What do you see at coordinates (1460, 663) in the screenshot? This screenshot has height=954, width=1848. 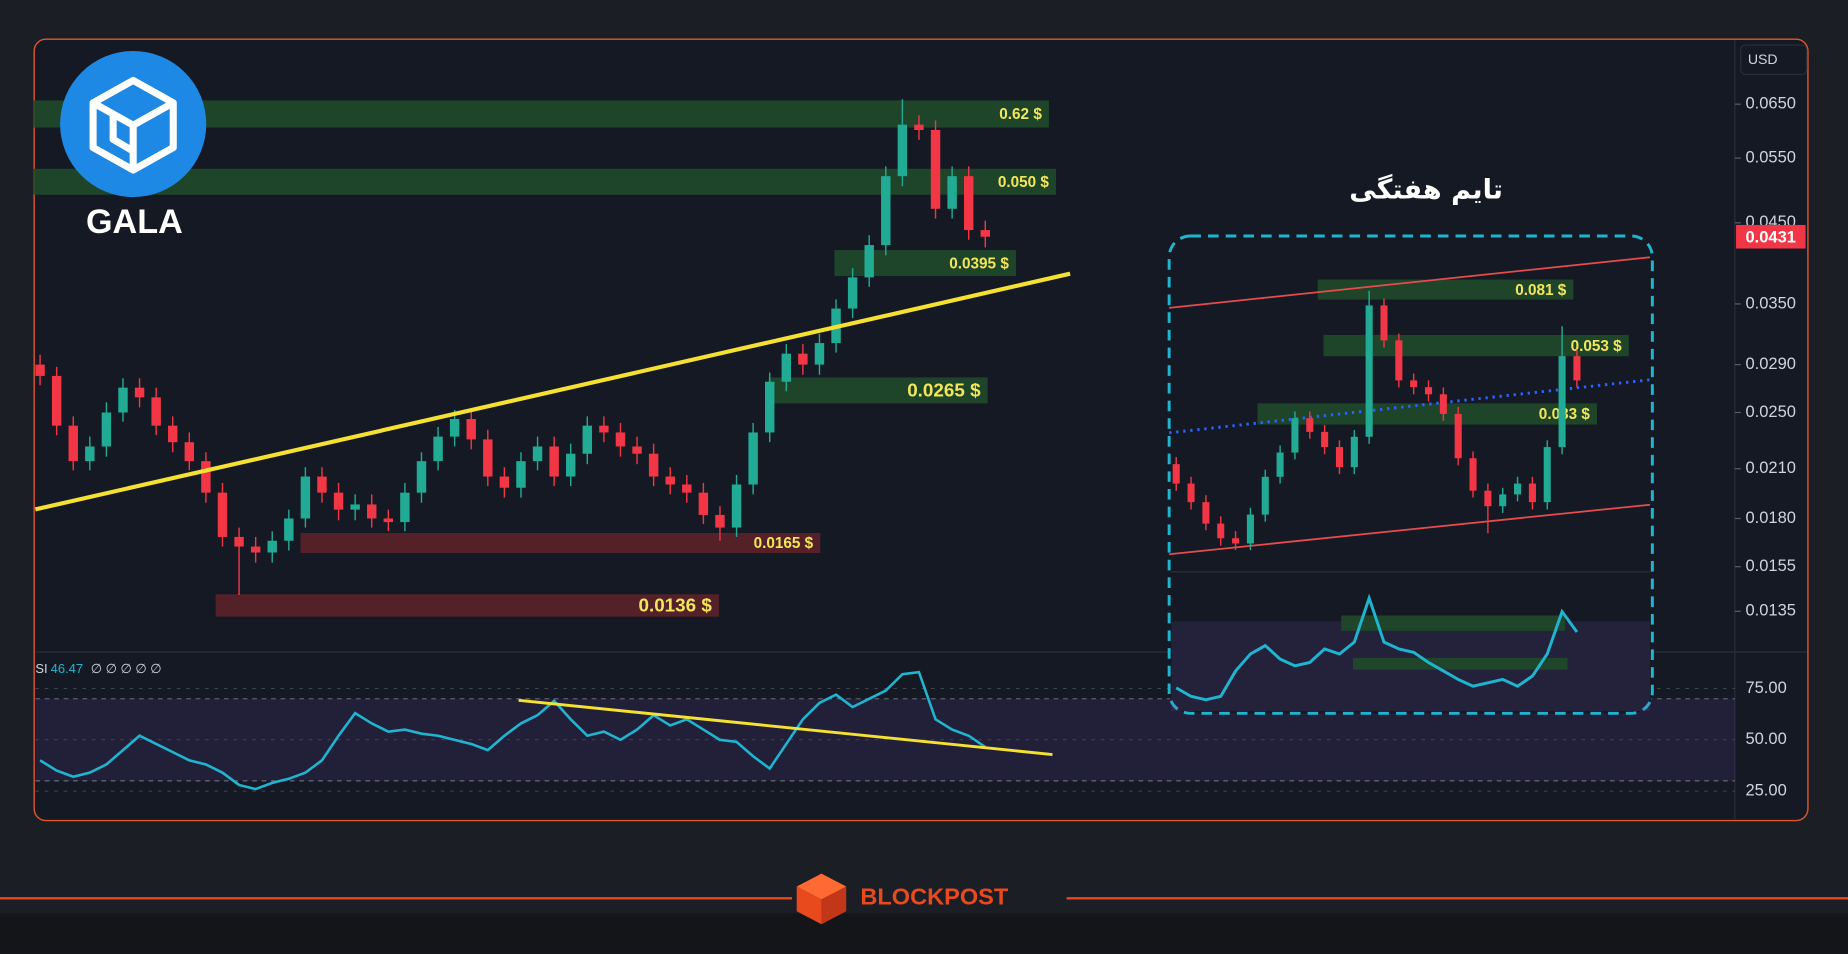 I see `inset-rsi-zone` at bounding box center [1460, 663].